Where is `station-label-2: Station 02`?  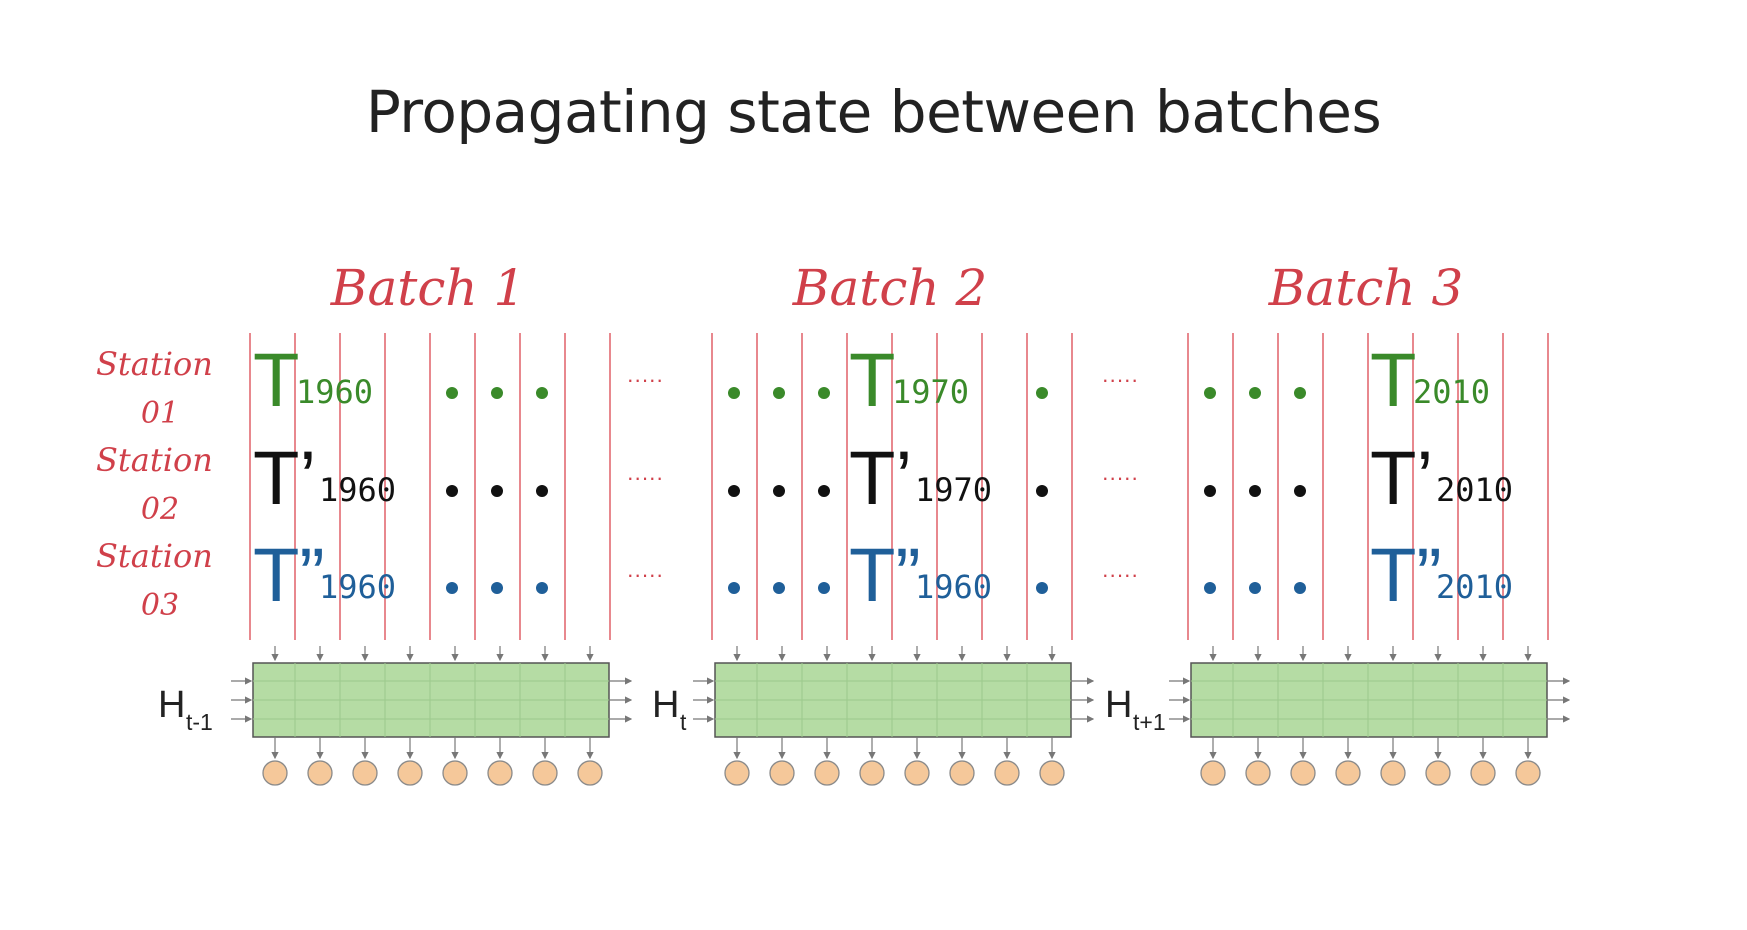
station-label-2: Station 02 is located at coordinates (154, 484).